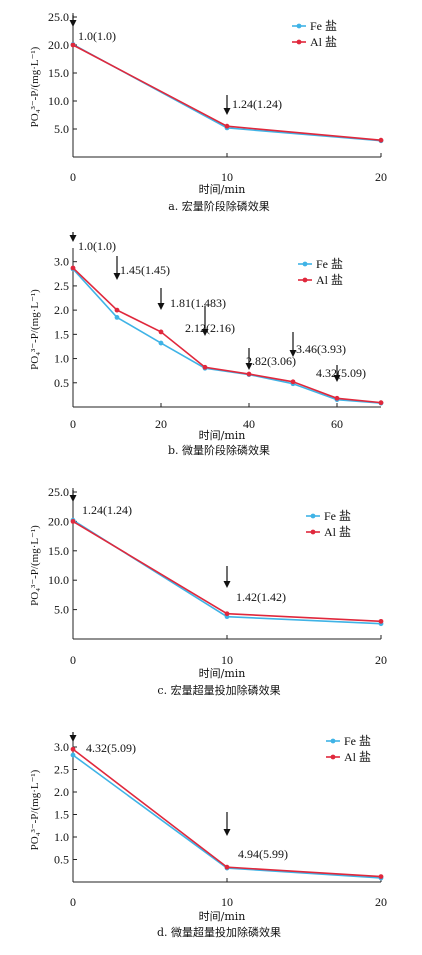 The width and height of the screenshot is (422, 955). Describe the element at coordinates (227, 902) in the screenshot. I see `x-tick-label: 10` at that location.